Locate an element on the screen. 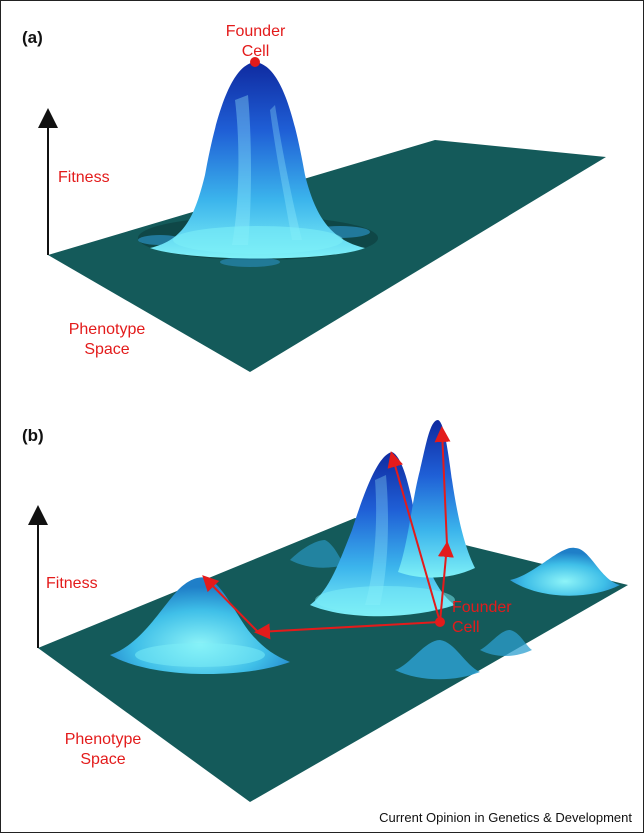 The image size is (644, 833). panel-b-fitness-label: Fitness is located at coordinates (72, 583).